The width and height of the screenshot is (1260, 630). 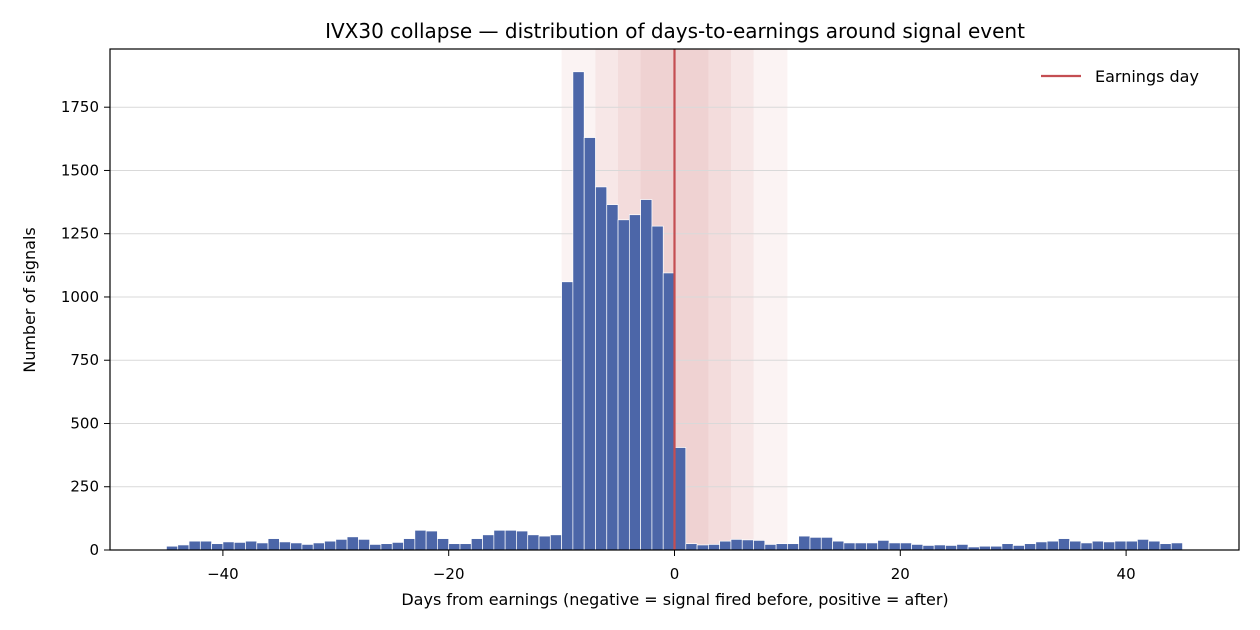 What do you see at coordinates (80, 107) in the screenshot?
I see `y-tick-label: 1750` at bounding box center [80, 107].